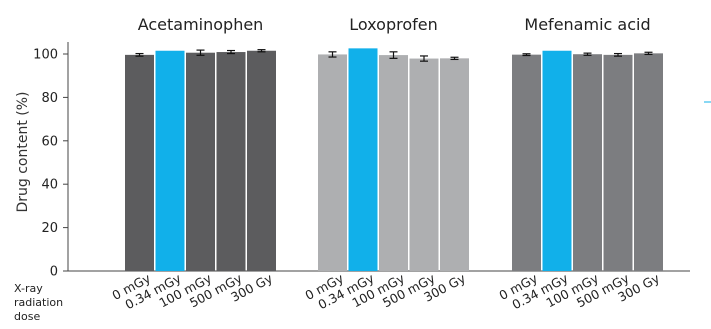  What do you see at coordinates (38, 302) in the screenshot?
I see `x-axis-title-line-2: radiation` at bounding box center [38, 302].